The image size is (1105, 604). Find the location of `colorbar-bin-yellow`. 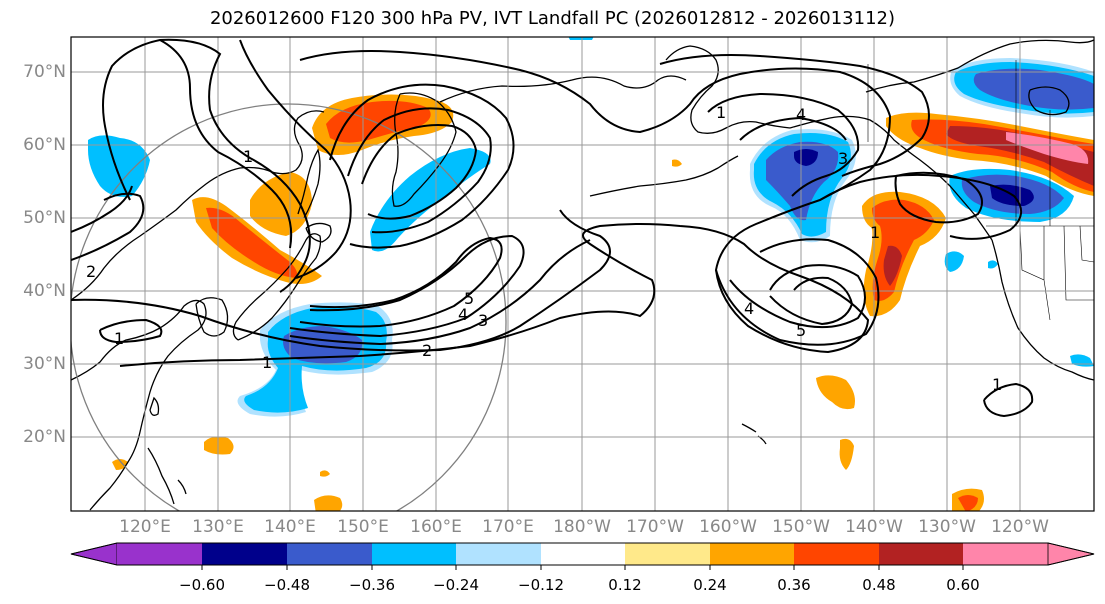

colorbar-bin-yellow is located at coordinates (667, 554).